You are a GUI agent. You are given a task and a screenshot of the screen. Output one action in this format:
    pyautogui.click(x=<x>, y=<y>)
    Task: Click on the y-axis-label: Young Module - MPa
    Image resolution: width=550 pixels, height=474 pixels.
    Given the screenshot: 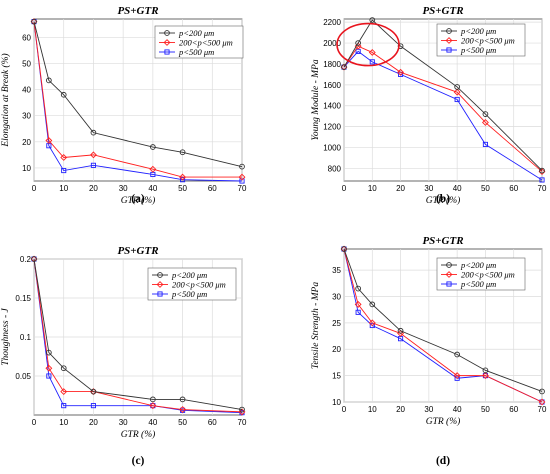 What is the action you would take?
    pyautogui.click(x=316, y=99)
    